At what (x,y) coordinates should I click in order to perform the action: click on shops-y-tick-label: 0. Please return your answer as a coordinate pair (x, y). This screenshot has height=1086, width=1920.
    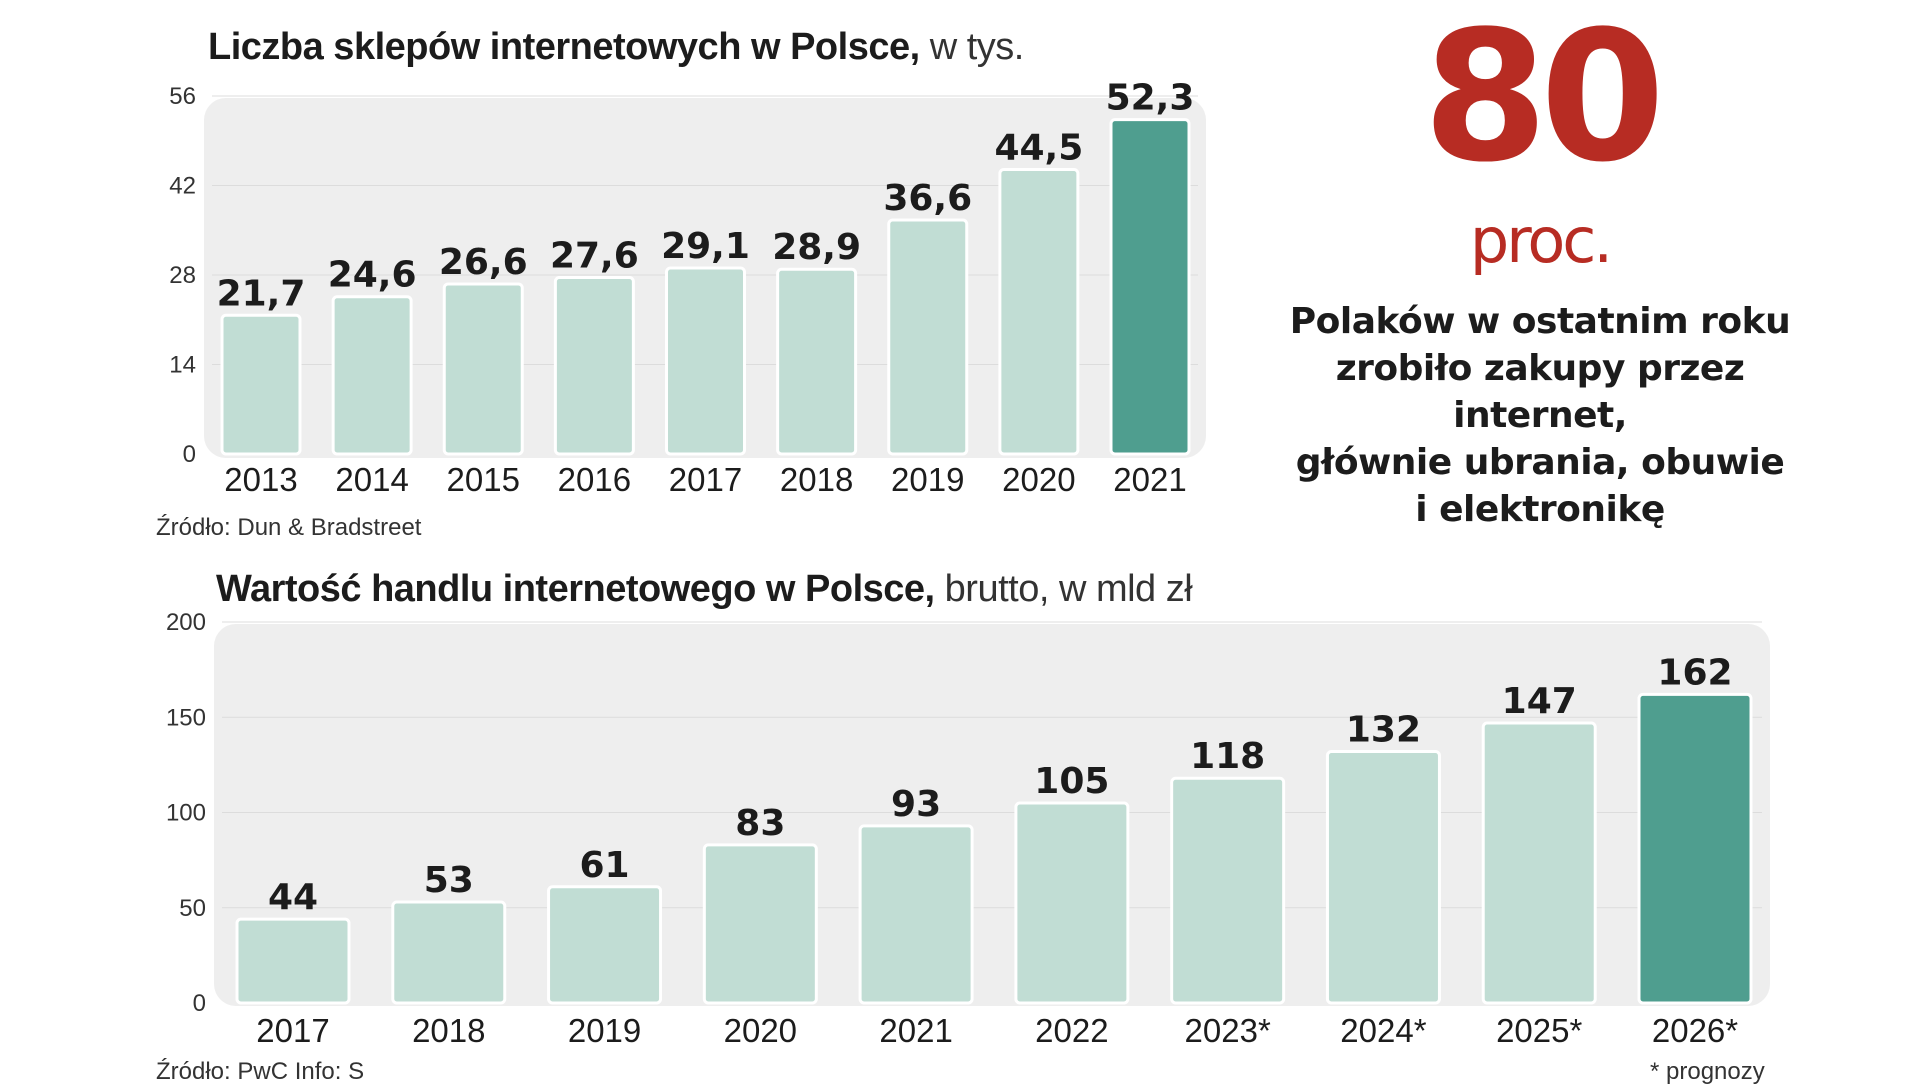
    Looking at the image, I should click on (189, 454).